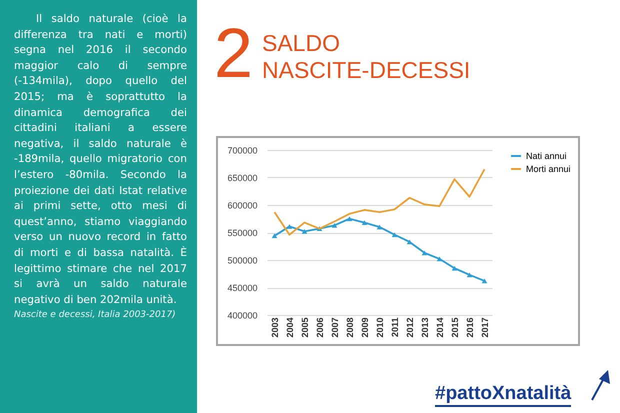 This screenshot has height=413, width=620. Describe the element at coordinates (242, 261) in the screenshot. I see `y-tick-label: 500000` at that location.